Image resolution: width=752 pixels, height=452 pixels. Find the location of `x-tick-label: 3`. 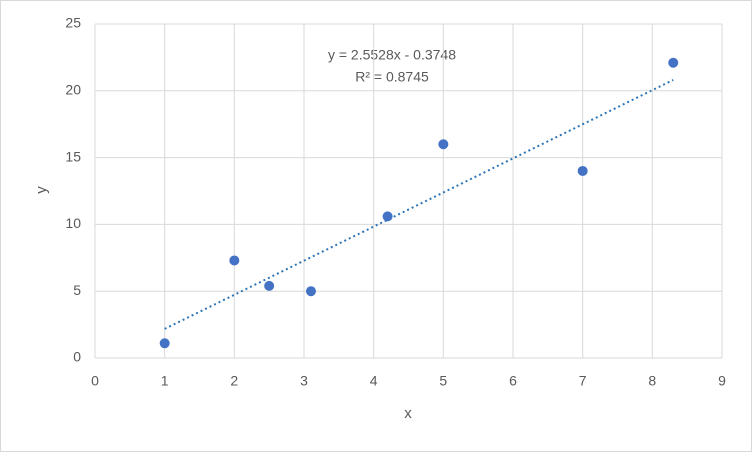

x-tick-label: 3 is located at coordinates (304, 381).